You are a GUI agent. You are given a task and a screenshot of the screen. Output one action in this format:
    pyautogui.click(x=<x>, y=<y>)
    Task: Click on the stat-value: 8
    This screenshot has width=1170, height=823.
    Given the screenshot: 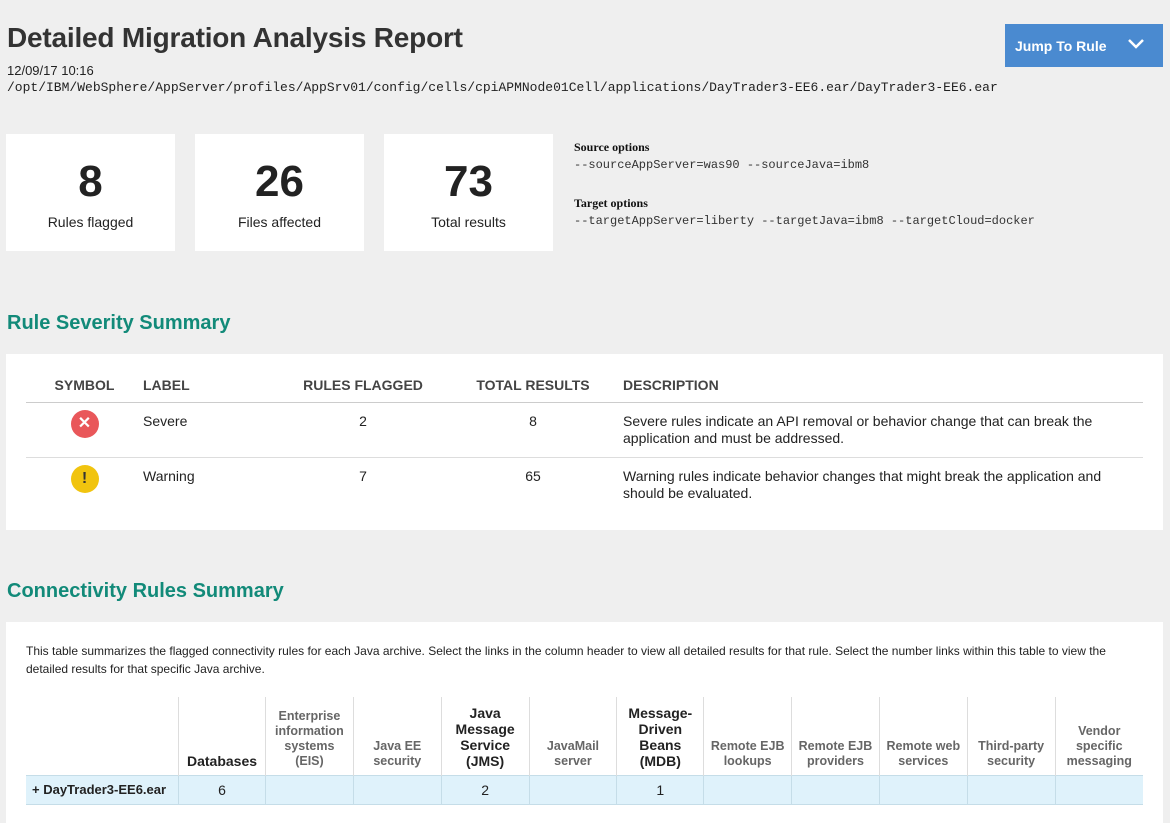 What is the action you would take?
    pyautogui.click(x=90, y=181)
    